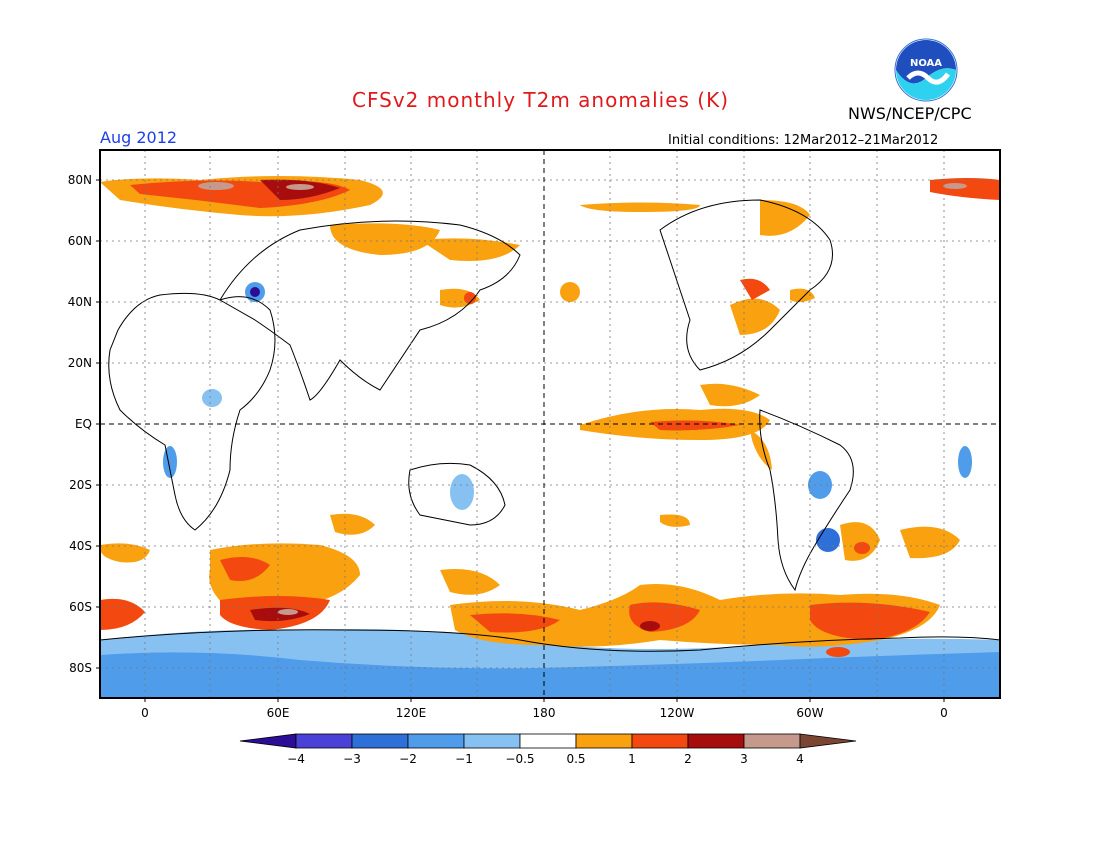 This screenshot has width=1100, height=850. I want to click on lat-label: EQ, so click(83, 424).